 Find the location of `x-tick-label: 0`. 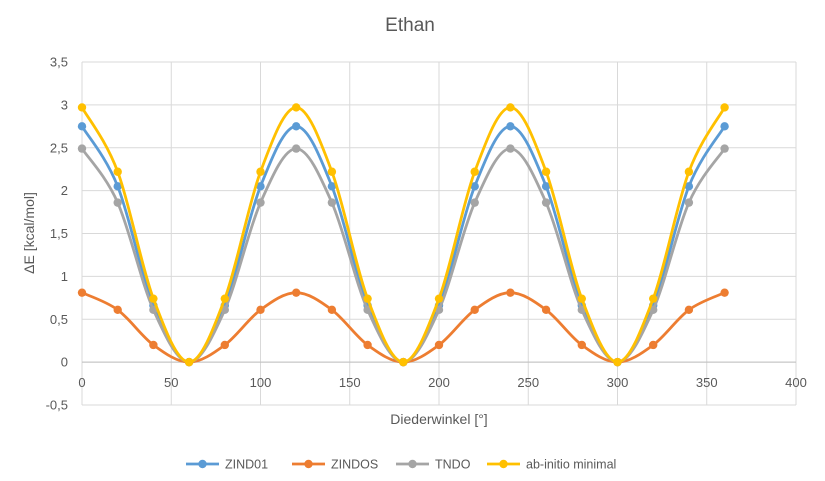

x-tick-label: 0 is located at coordinates (81, 382).